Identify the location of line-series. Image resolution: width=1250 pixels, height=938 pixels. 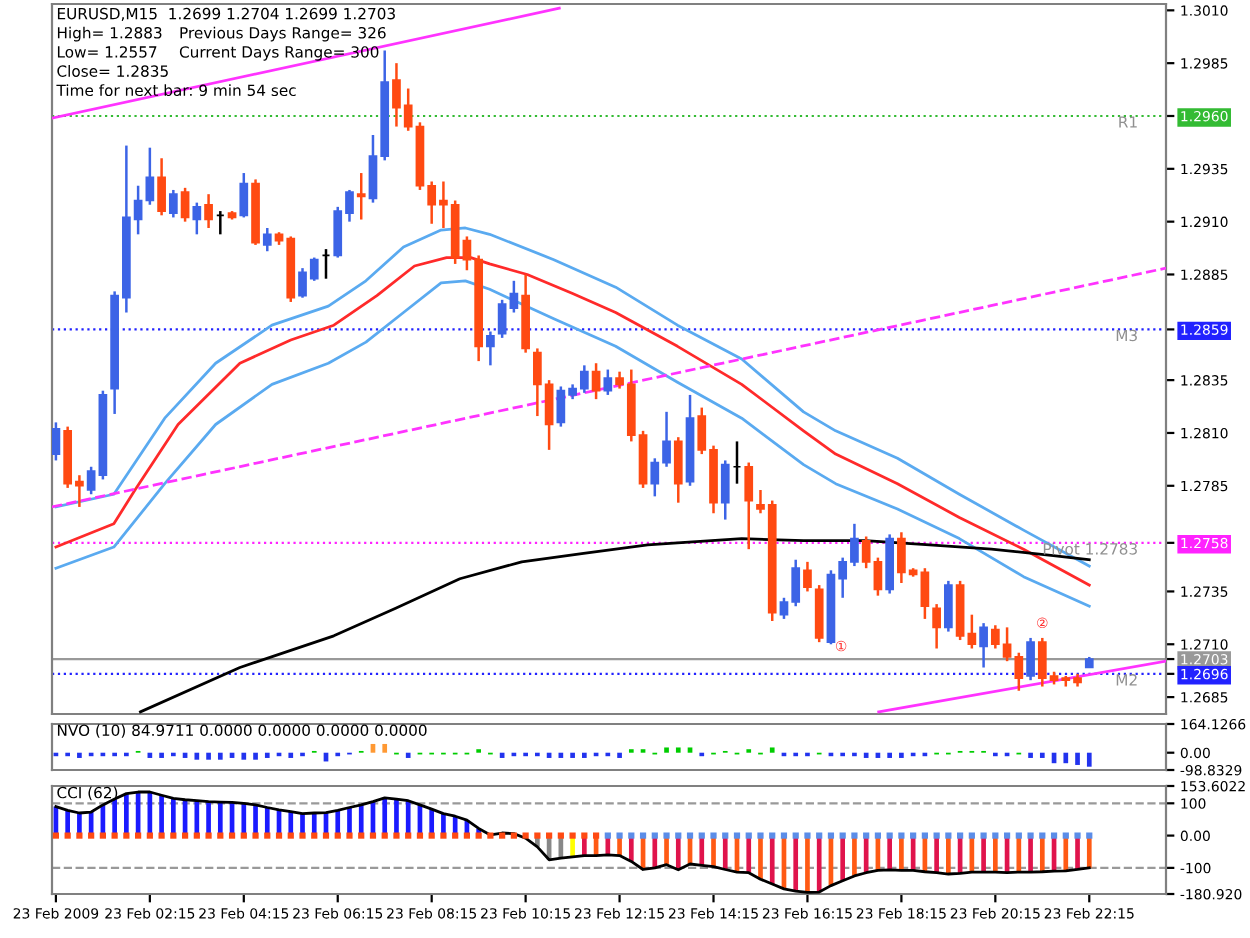
(572, 842).